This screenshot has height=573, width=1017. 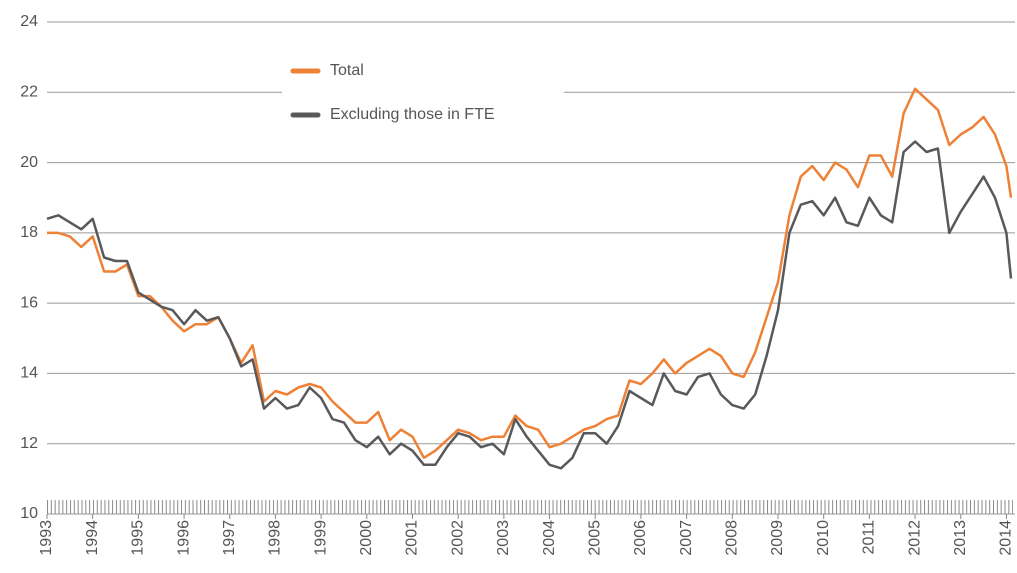 I want to click on x-tick-label: 2005, so click(x=594, y=538).